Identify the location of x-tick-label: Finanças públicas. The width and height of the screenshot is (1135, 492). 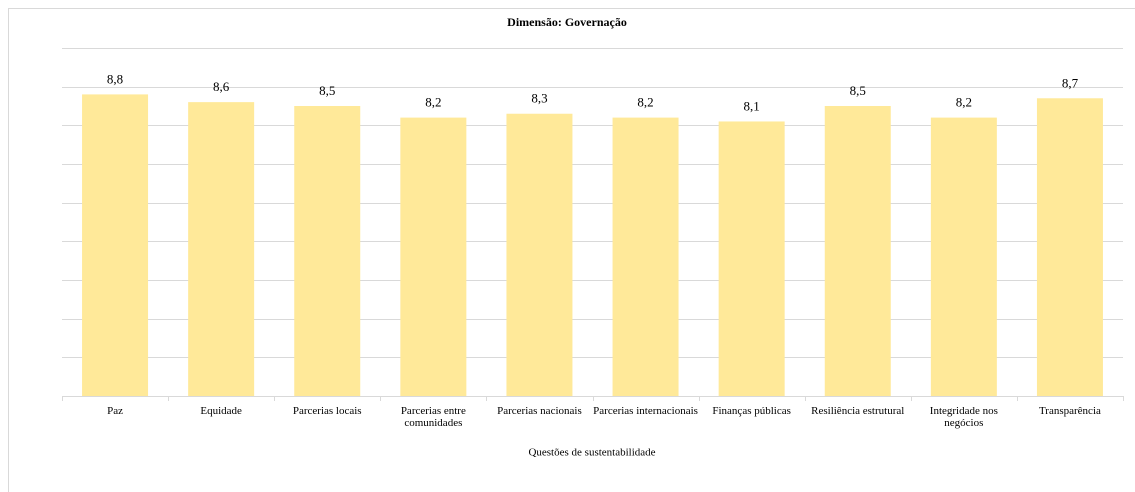
(751, 411).